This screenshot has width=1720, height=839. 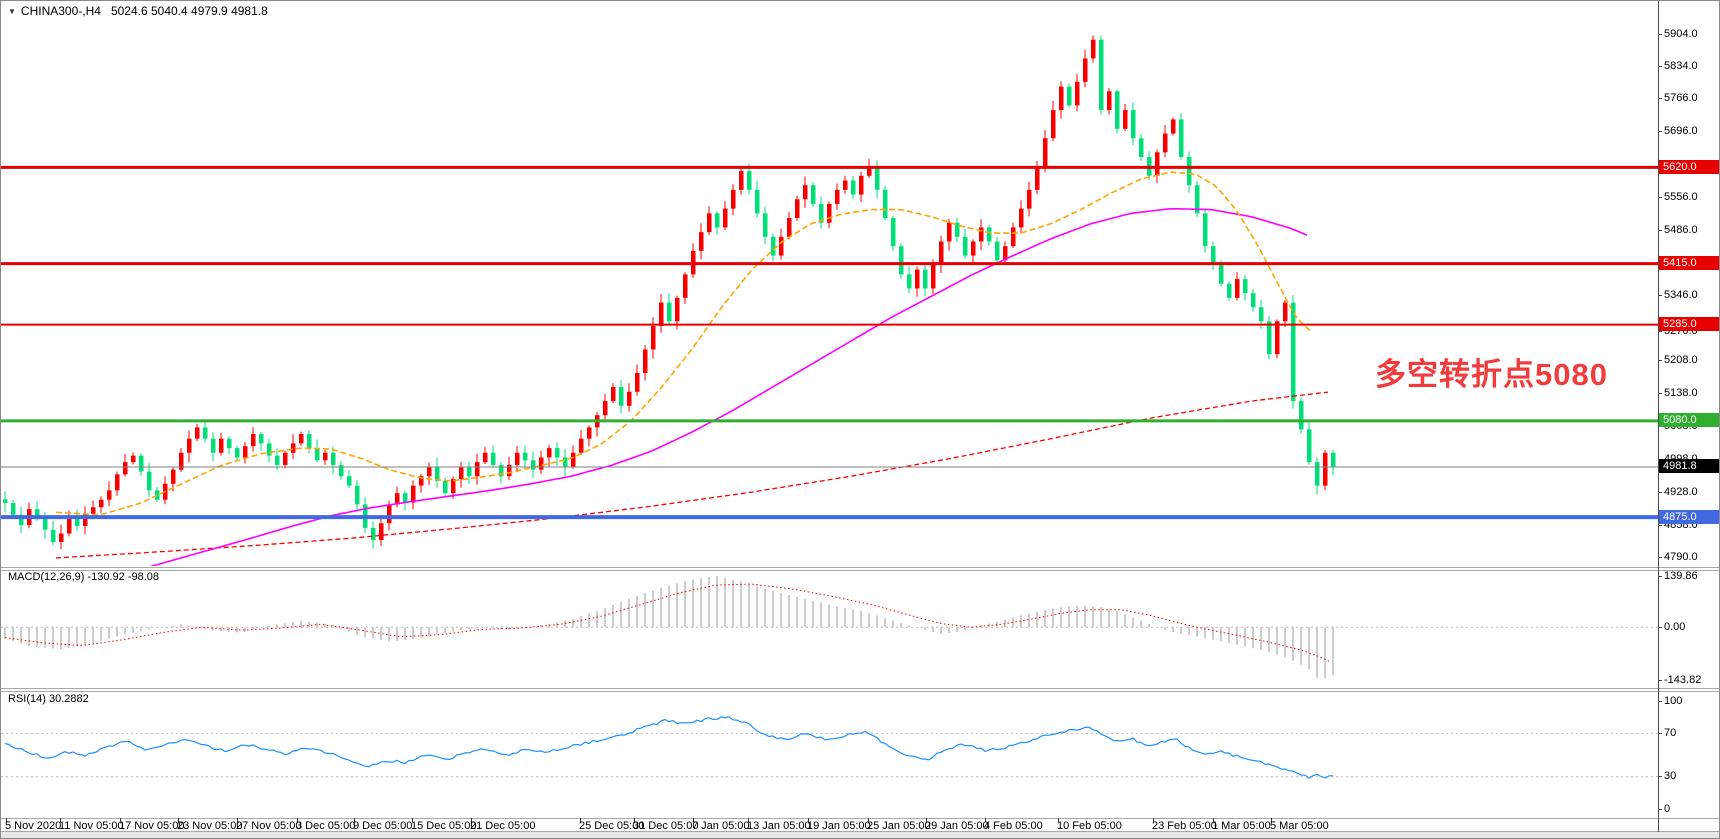 What do you see at coordinates (1681, 492) in the screenshot?
I see `price-tick-label: 4928.0` at bounding box center [1681, 492].